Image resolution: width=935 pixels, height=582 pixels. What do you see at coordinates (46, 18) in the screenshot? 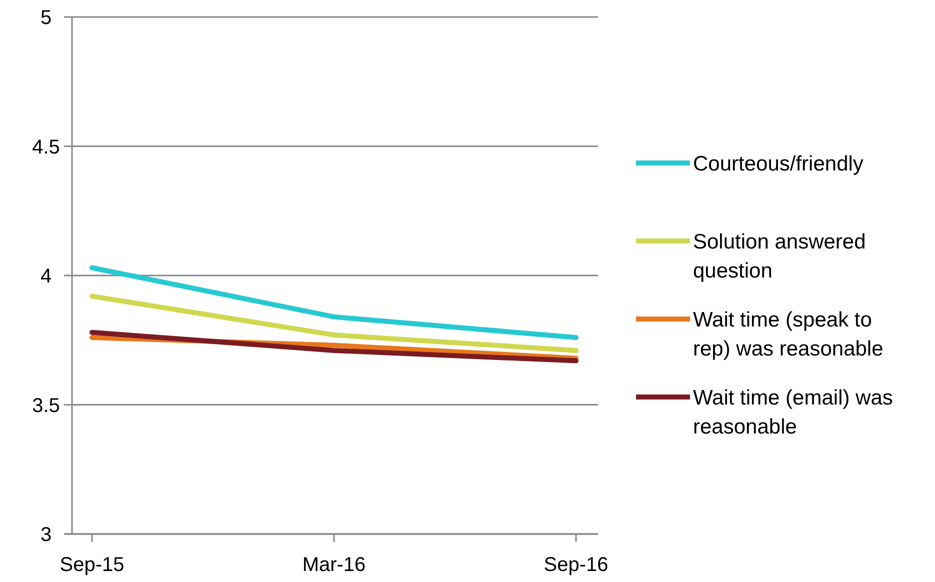
I see `y-tick-label: 5` at bounding box center [46, 18].